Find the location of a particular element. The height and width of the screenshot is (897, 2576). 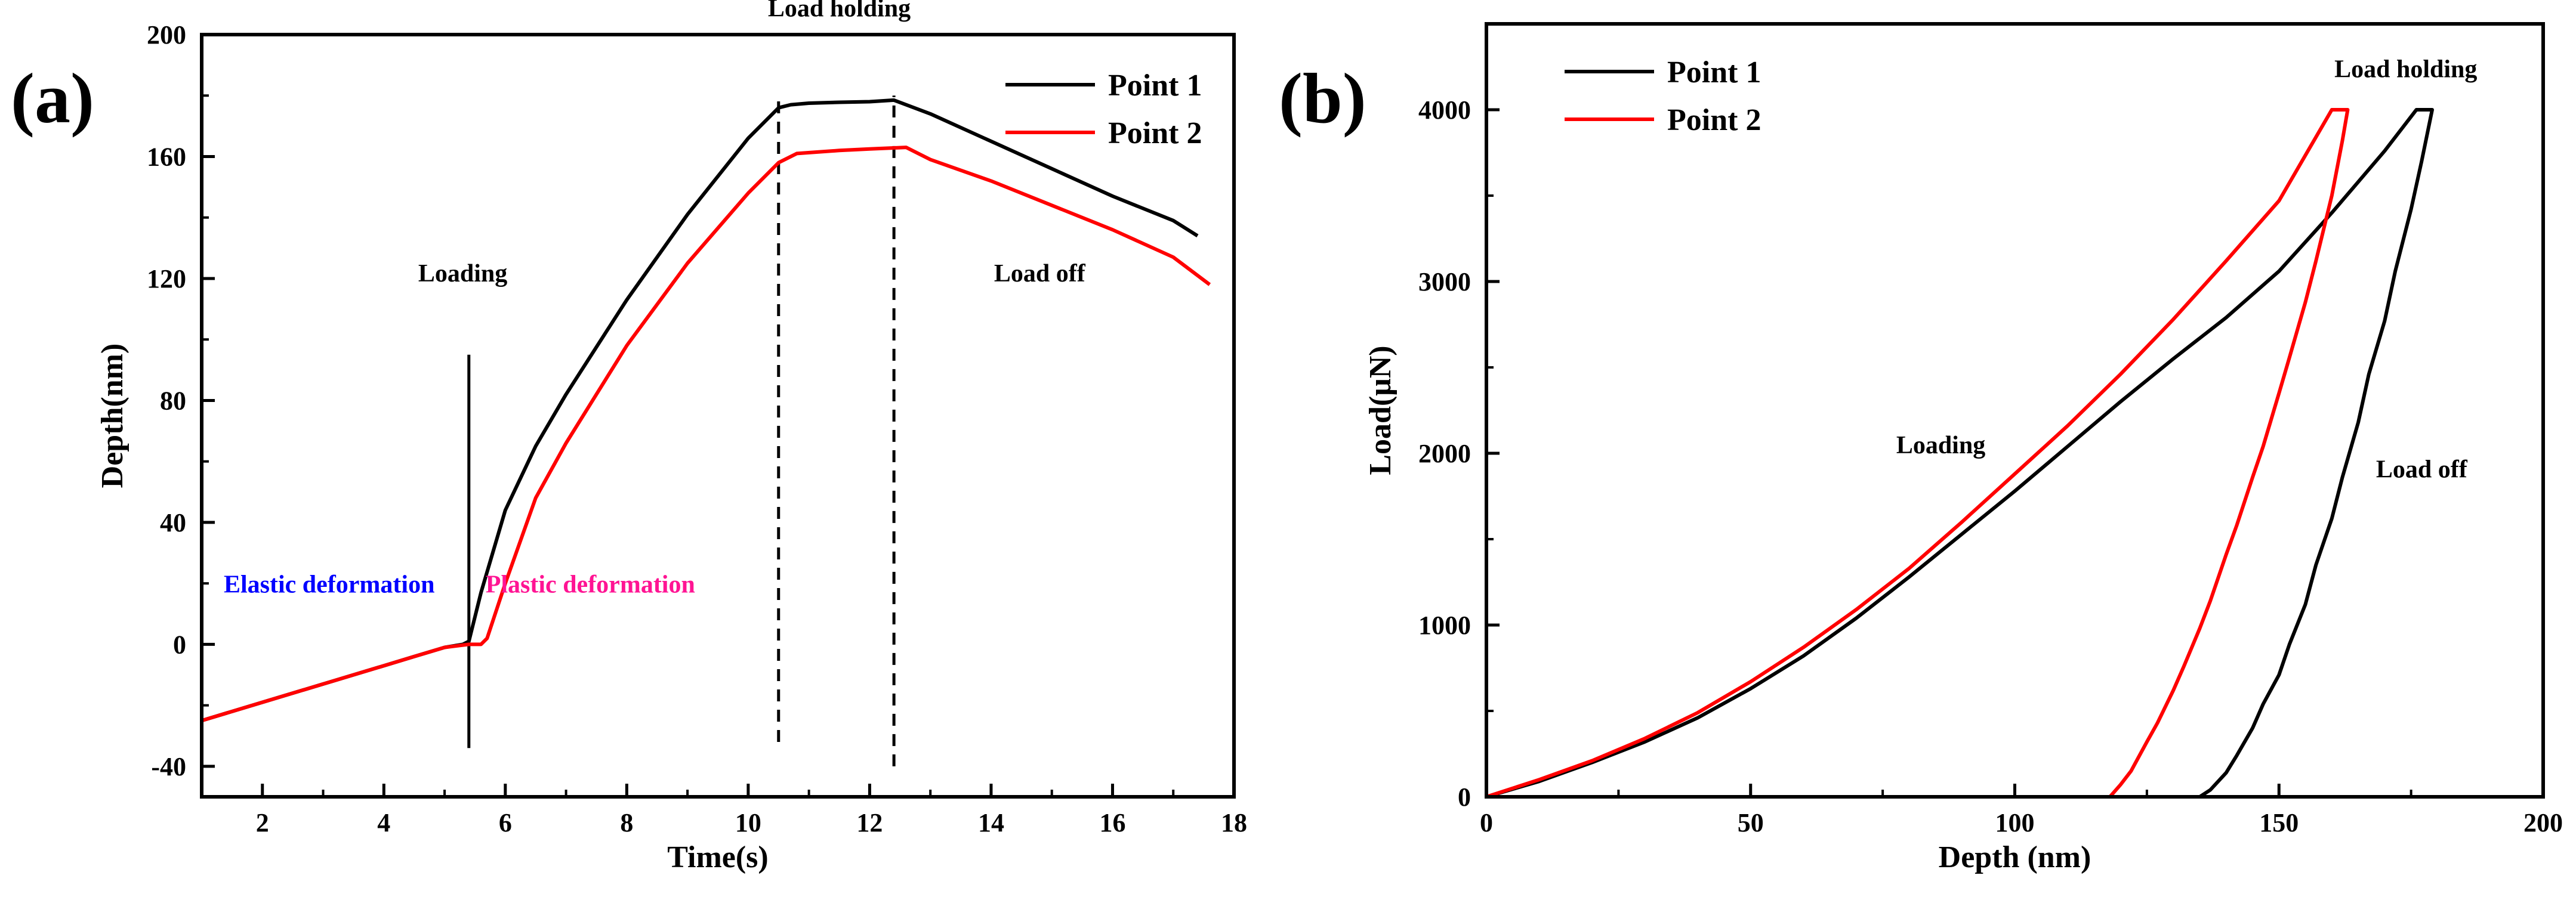

x-tick-label: 0 is located at coordinates (1486, 822).